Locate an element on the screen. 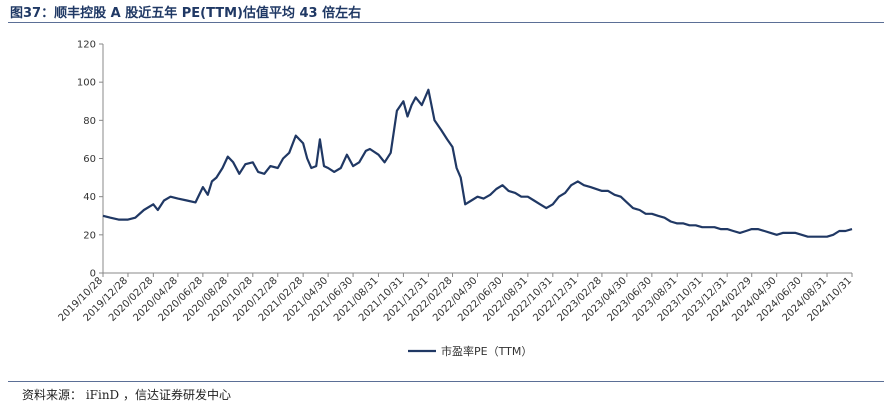  figure-title: 图37：顺丰控股 A 股近五年 PE(TTM)估值平均 43 倍左右 is located at coordinates (186, 13).